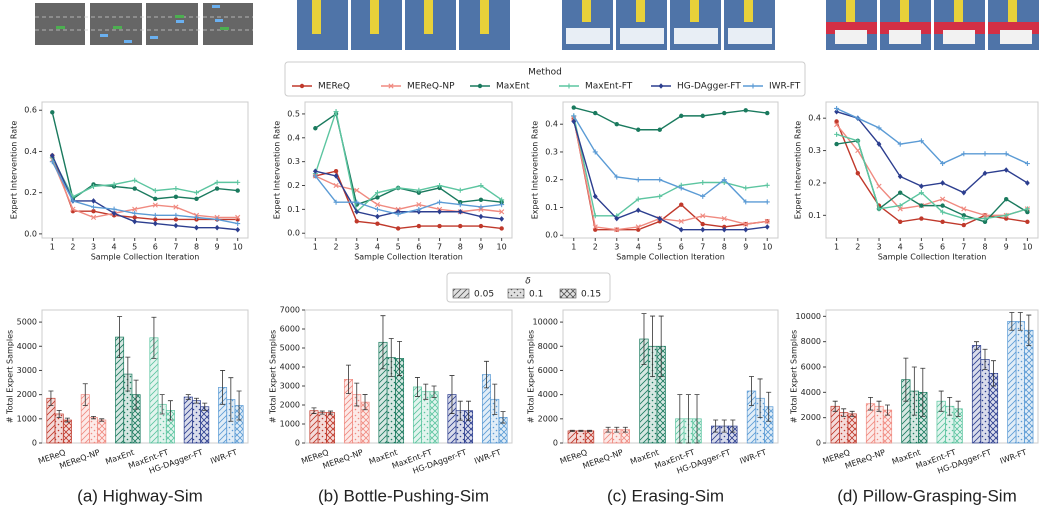 The image size is (1047, 514). What do you see at coordinates (431, 87) in the screenshot?
I see `legend-label: MEReQ-NP` at bounding box center [431, 87].